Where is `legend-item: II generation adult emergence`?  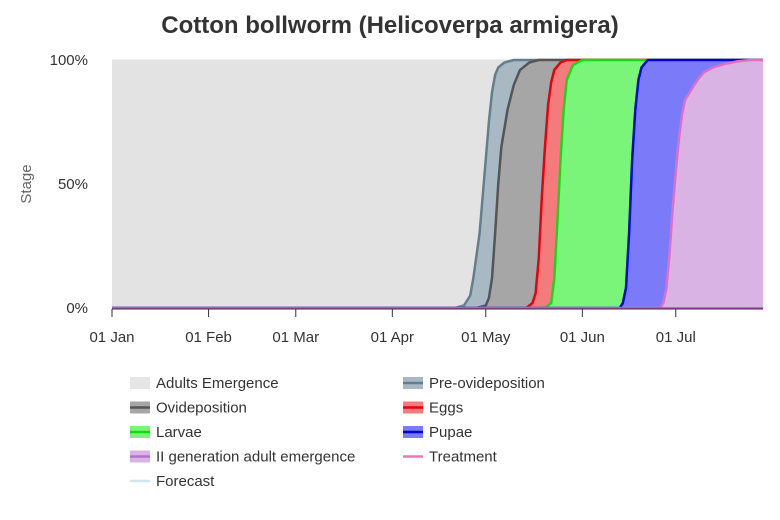 legend-item: II generation adult emergence is located at coordinates (242, 457).